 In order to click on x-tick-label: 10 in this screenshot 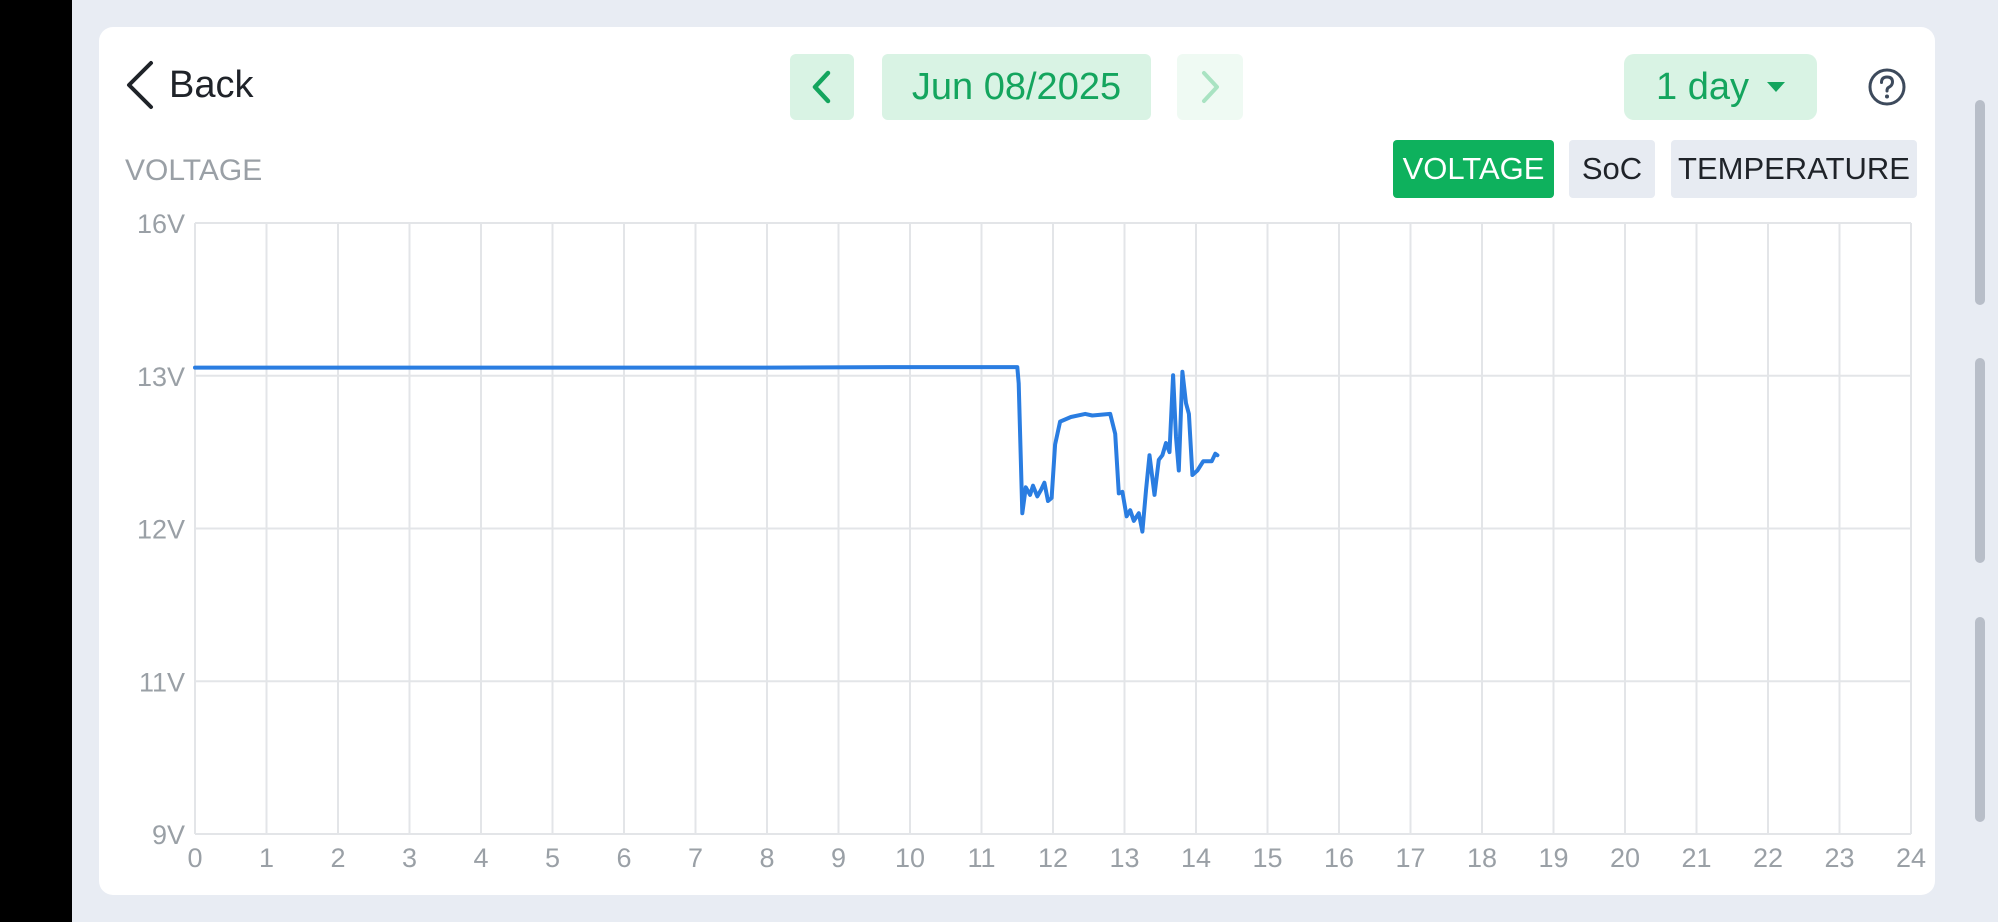, I will do `click(910, 858)`.